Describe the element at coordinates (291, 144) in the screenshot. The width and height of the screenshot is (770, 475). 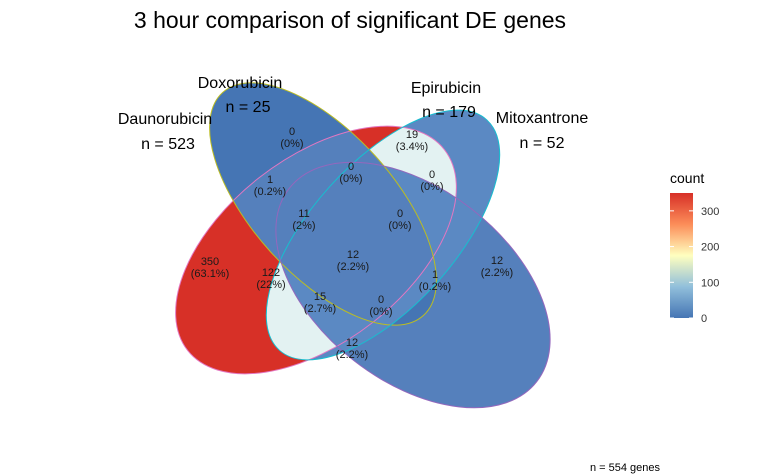
I see `pct-doxorubicin-only: (0%)` at that location.